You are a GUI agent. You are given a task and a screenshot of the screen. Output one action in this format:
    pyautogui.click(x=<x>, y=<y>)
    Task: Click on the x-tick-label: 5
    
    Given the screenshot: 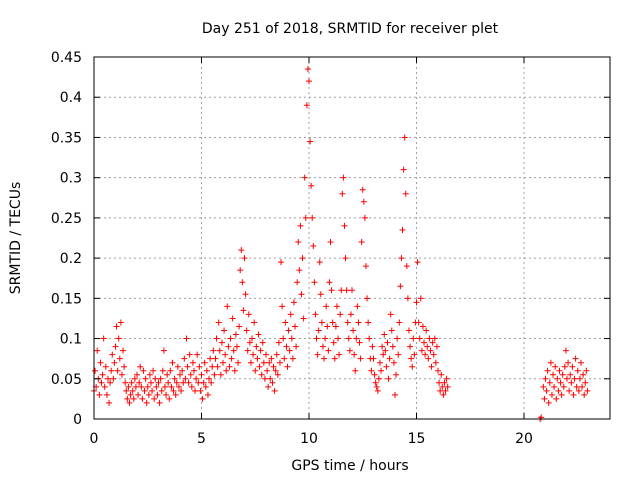 What is the action you would take?
    pyautogui.click(x=201, y=439)
    